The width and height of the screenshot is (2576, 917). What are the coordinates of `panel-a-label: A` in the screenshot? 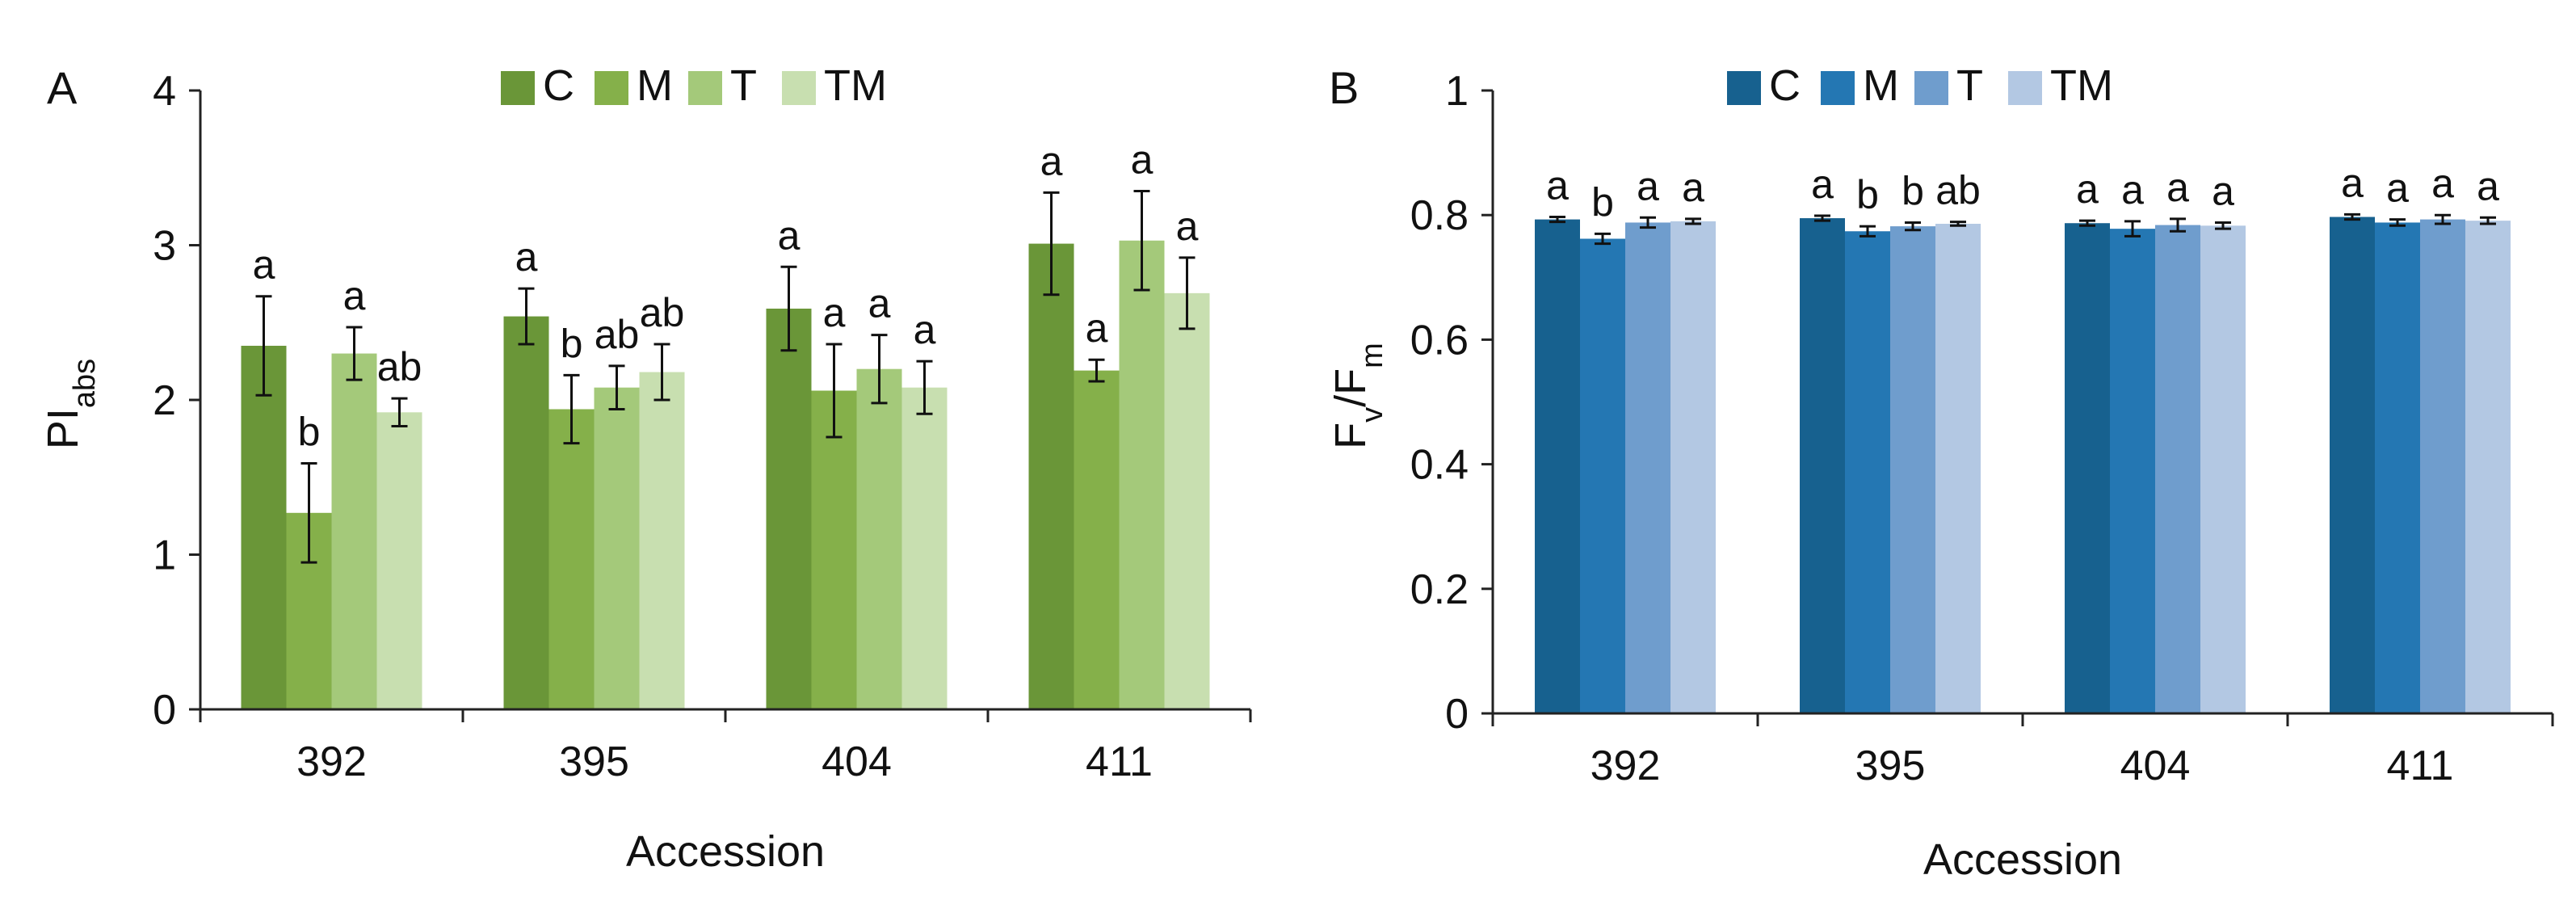 It's located at (63, 87).